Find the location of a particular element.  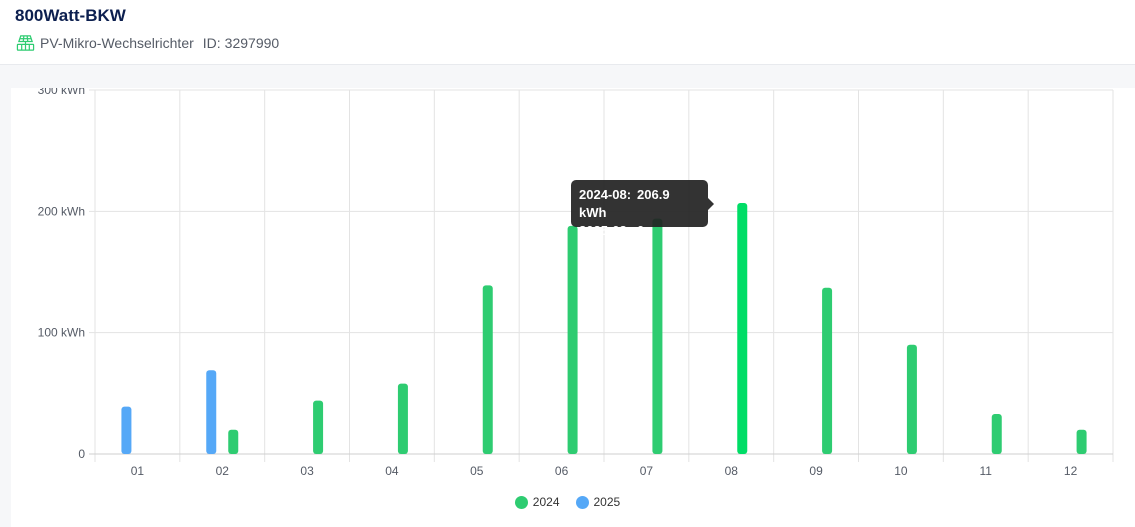

x-tick-label: 03 is located at coordinates (307, 471).